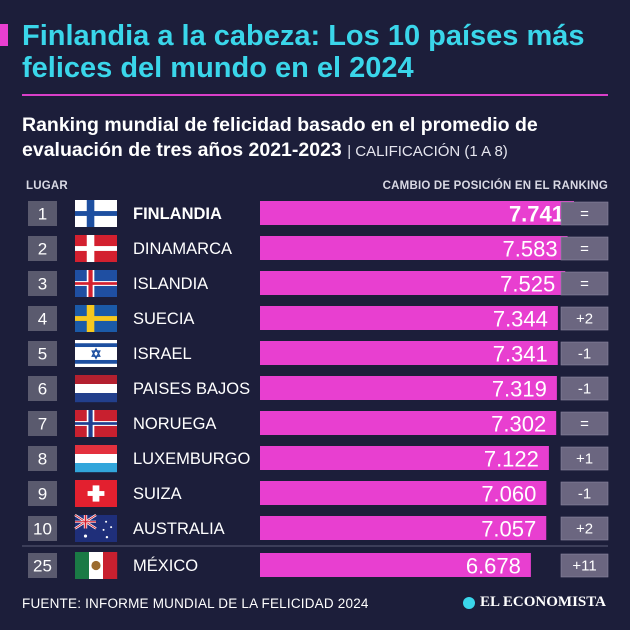 The width and height of the screenshot is (630, 630). I want to click on rank-number: 8, so click(42, 459).